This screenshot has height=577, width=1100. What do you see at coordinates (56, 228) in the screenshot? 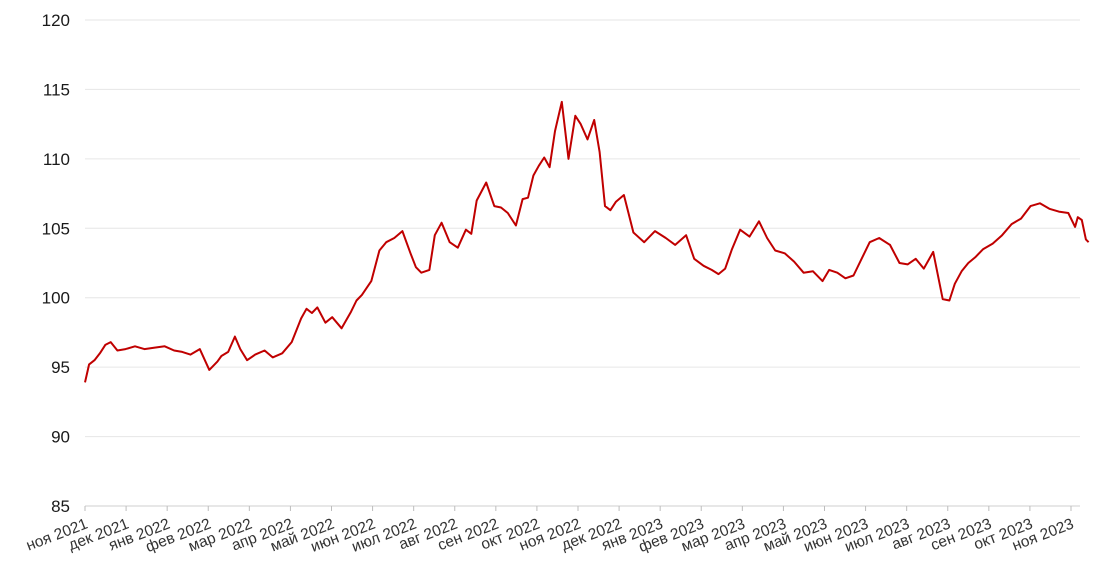
I see `y-tick-label: 105` at bounding box center [56, 228].